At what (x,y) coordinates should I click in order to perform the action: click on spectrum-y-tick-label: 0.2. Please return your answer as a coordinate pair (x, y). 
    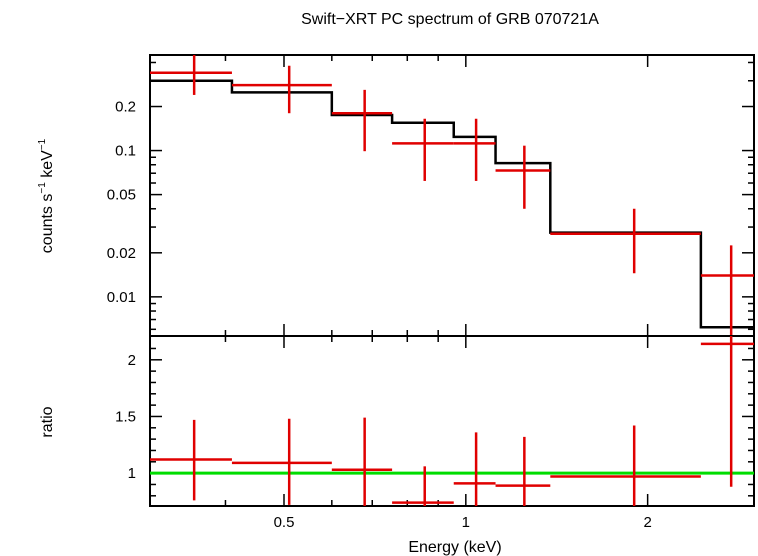
    Looking at the image, I should click on (125, 107).